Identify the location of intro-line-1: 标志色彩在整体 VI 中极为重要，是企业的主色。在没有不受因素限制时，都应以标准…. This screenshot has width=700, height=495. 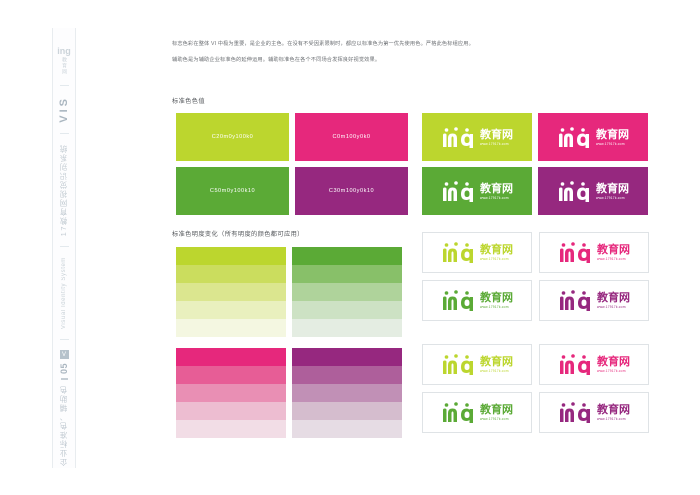
(323, 44).